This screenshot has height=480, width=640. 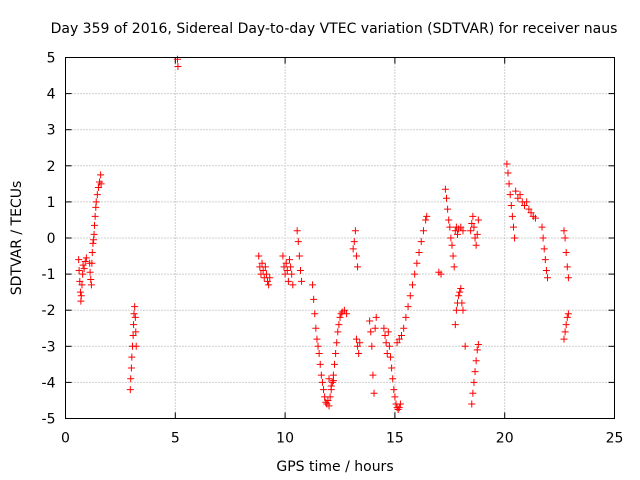 What do you see at coordinates (505, 439) in the screenshot?
I see `x-tick-label: 20` at bounding box center [505, 439].